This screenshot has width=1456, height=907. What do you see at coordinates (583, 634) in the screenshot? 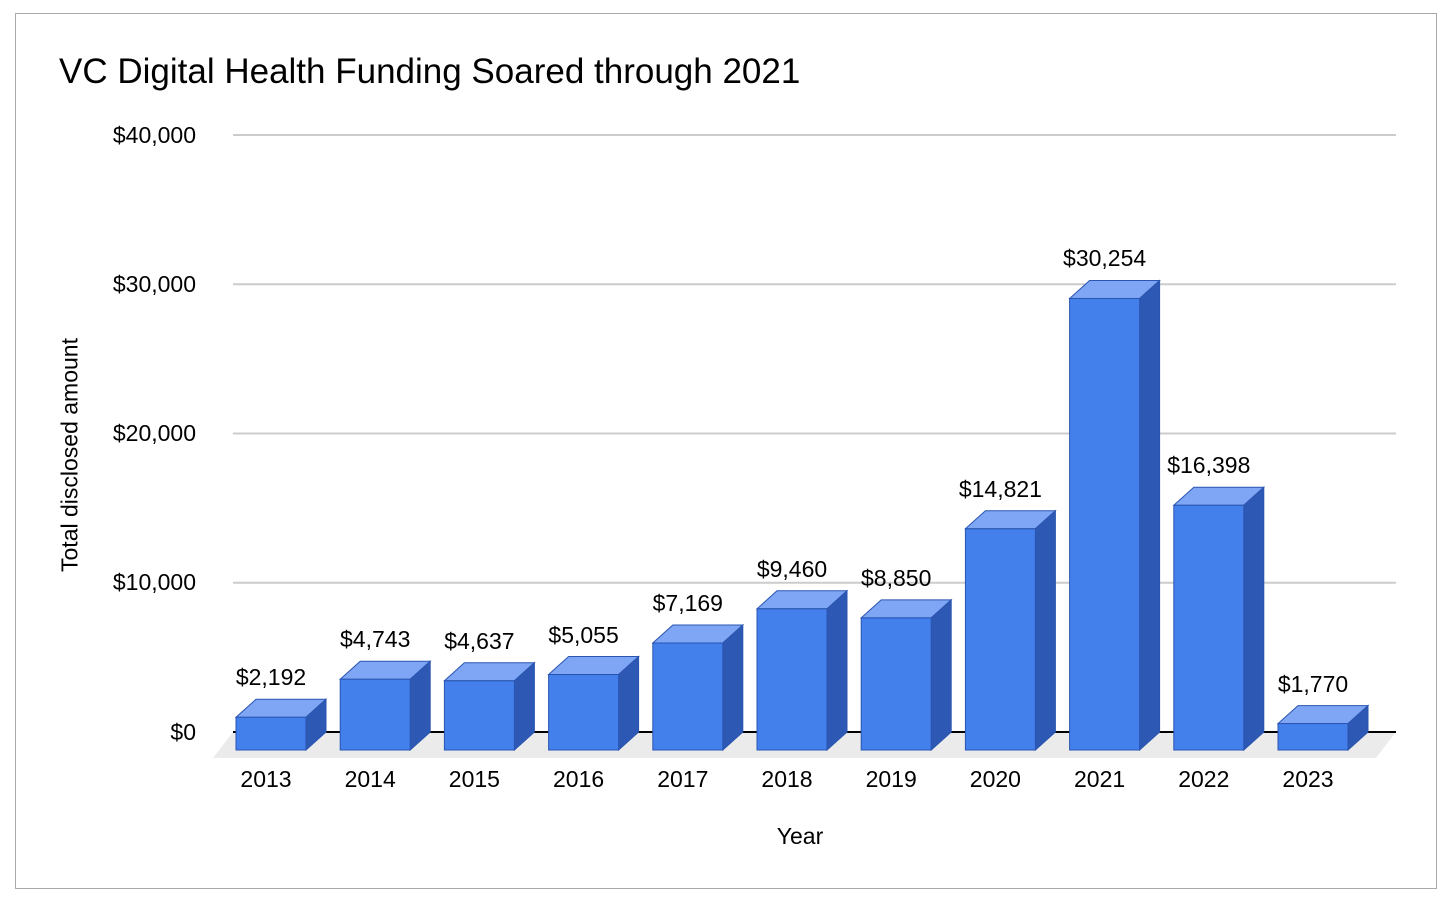
I see `bar-value-label: $5,055` at bounding box center [583, 634].